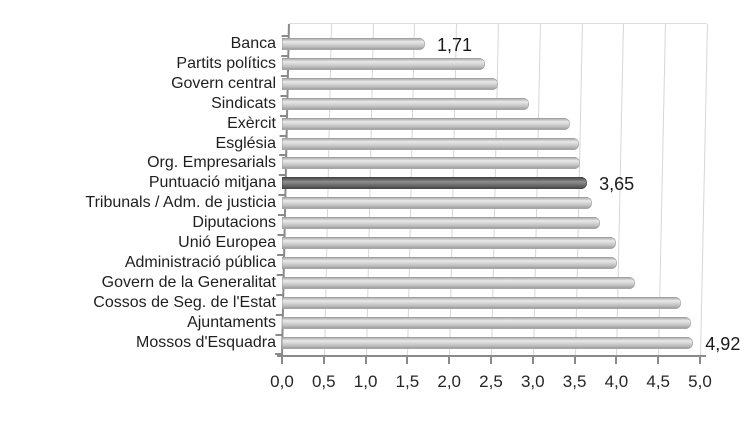 Image resolution: width=751 pixels, height=426 pixels. I want to click on category-label: Govern central, so click(223, 83).